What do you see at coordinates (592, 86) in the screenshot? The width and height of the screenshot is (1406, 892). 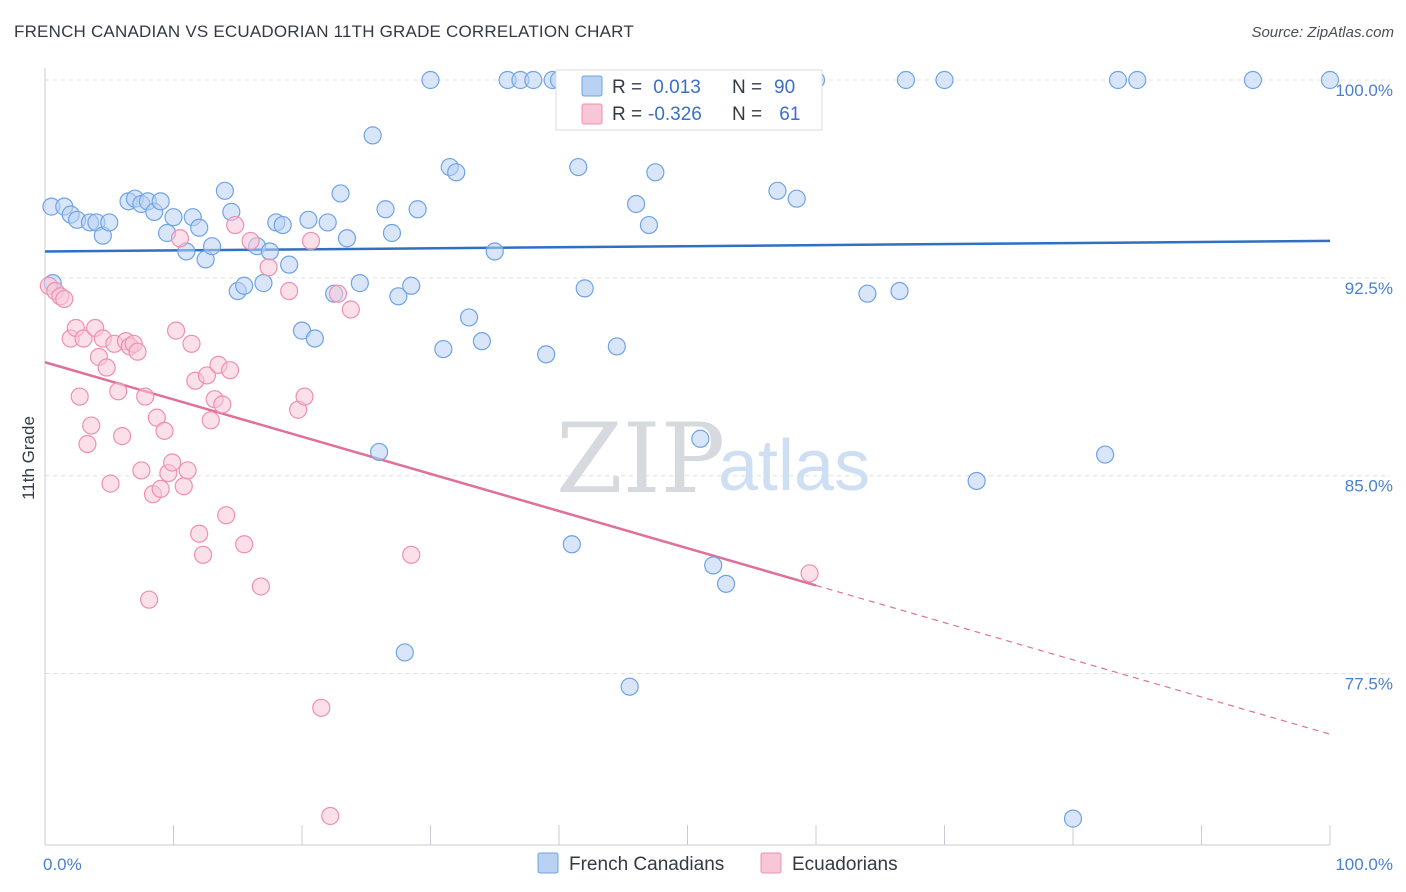 I see `legend-swatch-french-canadians` at bounding box center [592, 86].